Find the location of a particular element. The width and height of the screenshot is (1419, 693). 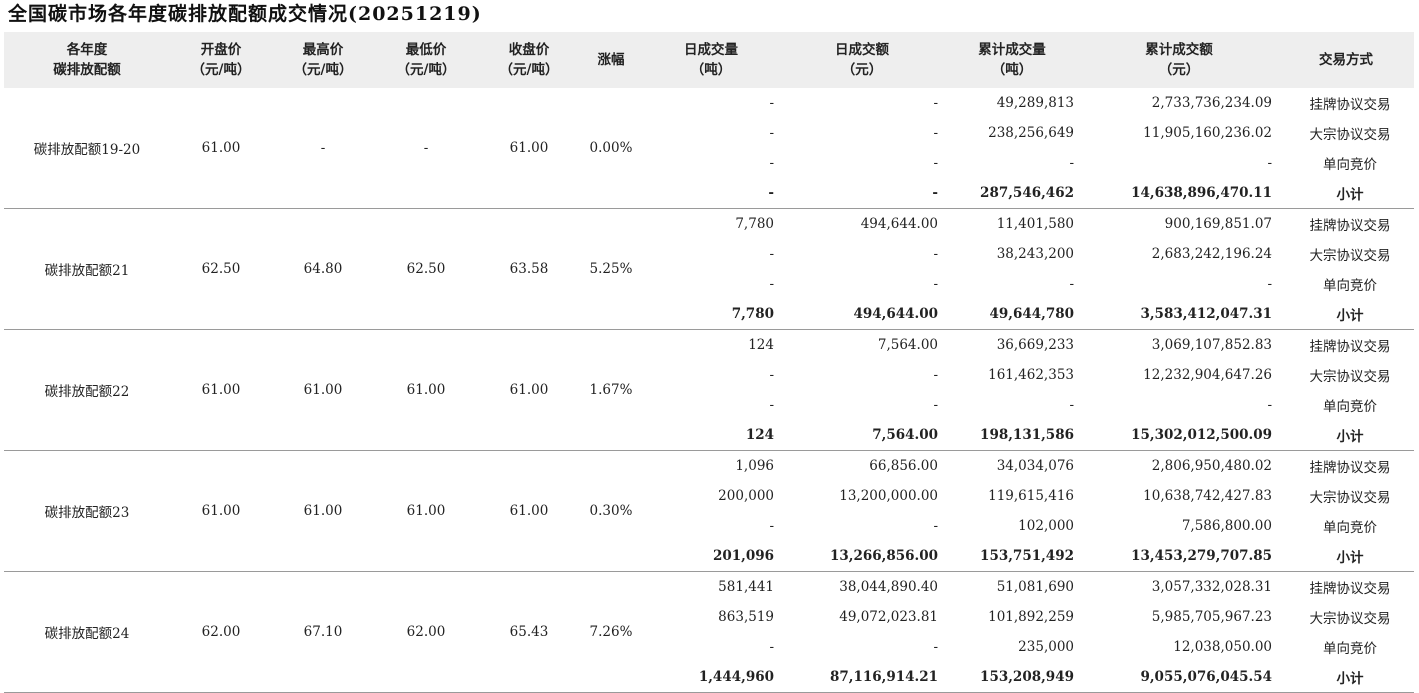

cumulative-volume: 34,034,076 is located at coordinates (1035, 466).